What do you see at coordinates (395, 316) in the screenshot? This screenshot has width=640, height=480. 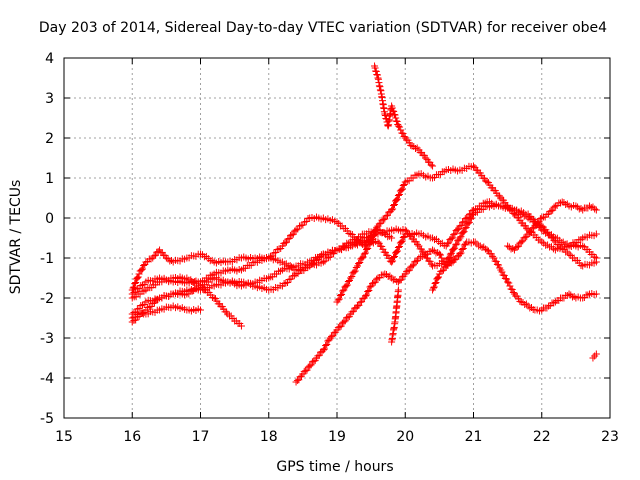 I see `series-arc10` at bounding box center [395, 316].